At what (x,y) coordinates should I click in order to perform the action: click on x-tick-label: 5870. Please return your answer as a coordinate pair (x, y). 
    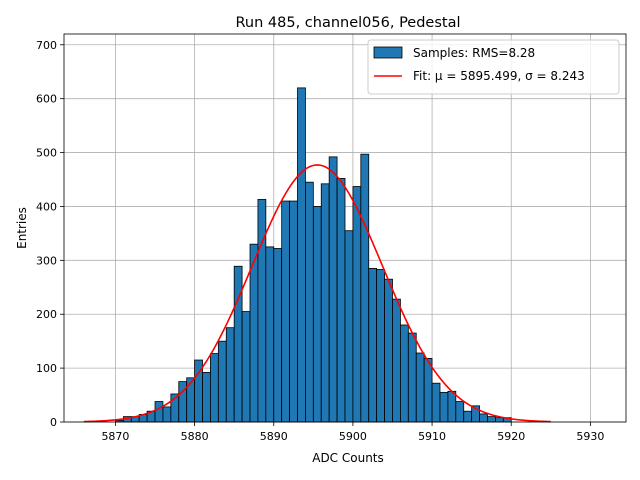
    Looking at the image, I should click on (115, 436).